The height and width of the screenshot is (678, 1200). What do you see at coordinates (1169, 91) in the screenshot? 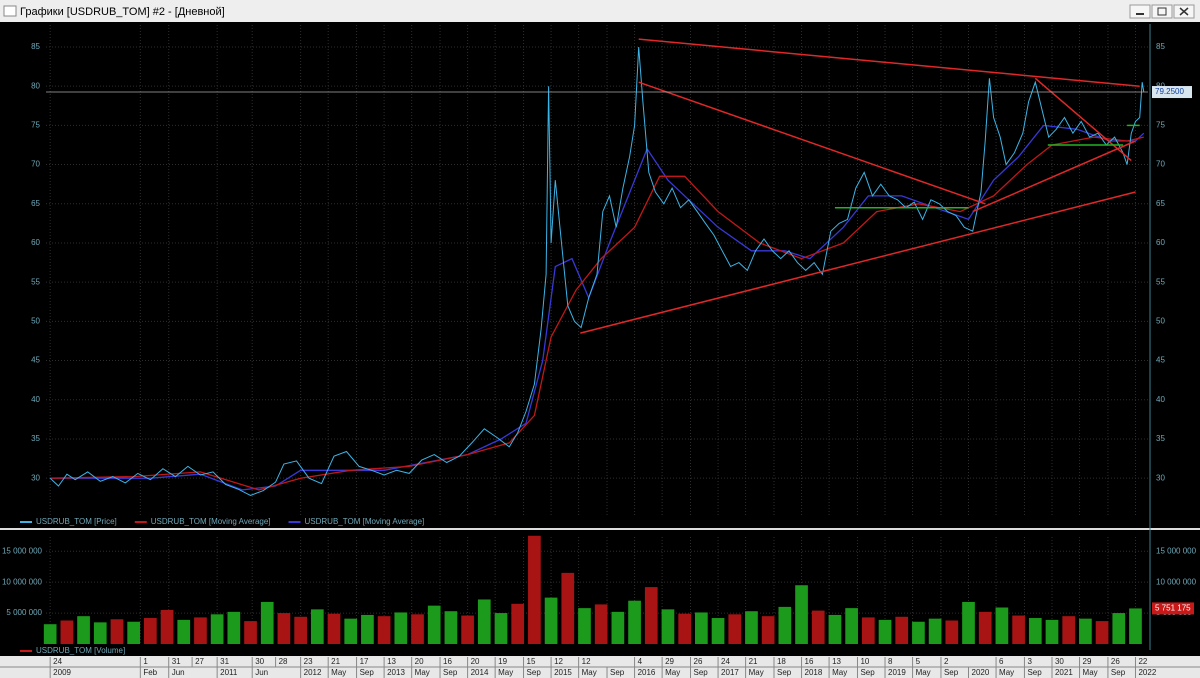
I see `last-price-label: 79.2500` at bounding box center [1169, 91].